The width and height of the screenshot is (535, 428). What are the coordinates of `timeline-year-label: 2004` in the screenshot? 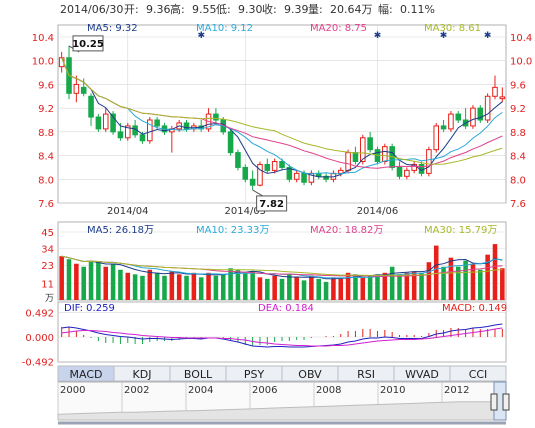 It's located at (200, 390).